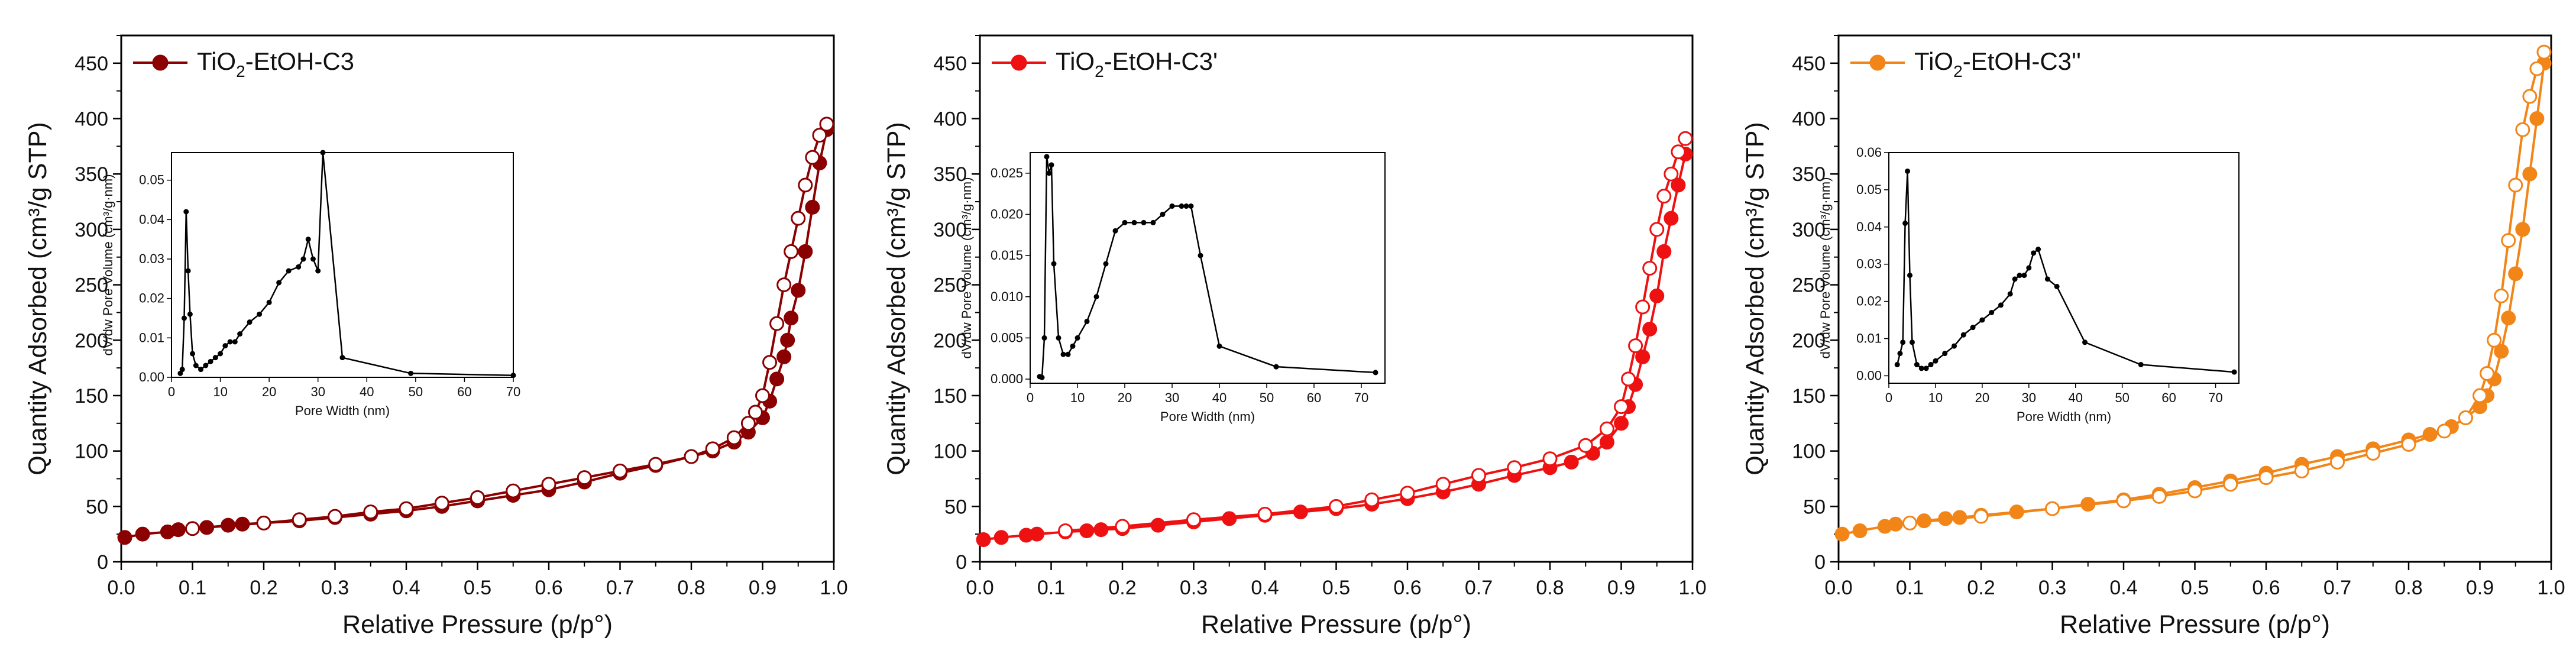  I want to click on inset-y-tick-label: 0.00, so click(1869, 376).